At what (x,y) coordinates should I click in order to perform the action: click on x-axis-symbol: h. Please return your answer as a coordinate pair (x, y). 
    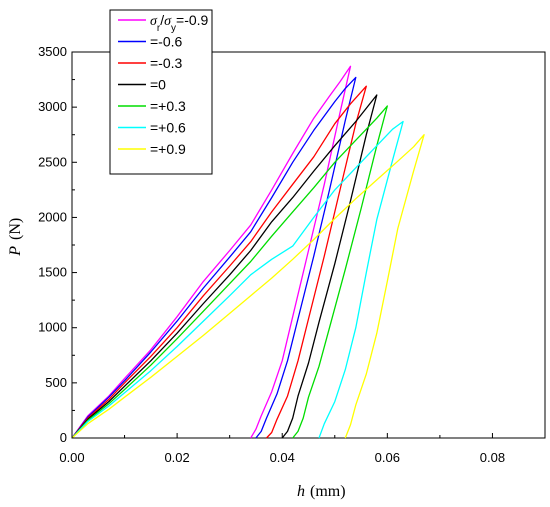
    Looking at the image, I should click on (301, 491).